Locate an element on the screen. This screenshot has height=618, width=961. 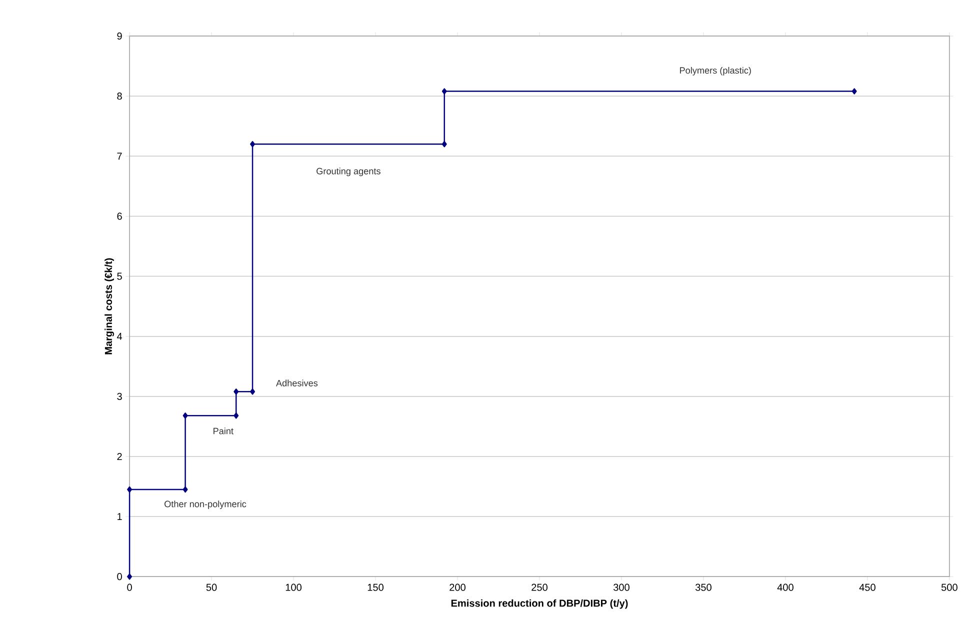
x-tick-label: 150 is located at coordinates (376, 587).